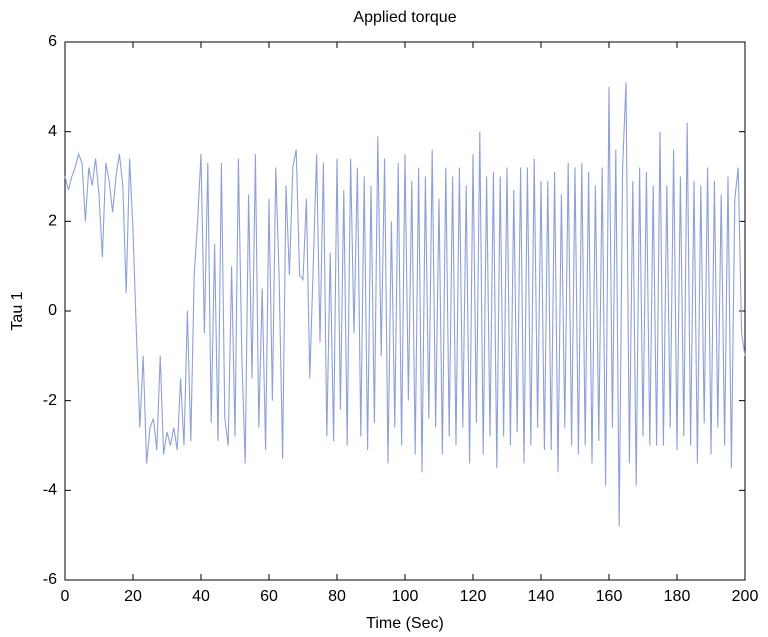 The image size is (768, 637). Describe the element at coordinates (52, 41) in the screenshot. I see `y-tick-label: 6` at that location.